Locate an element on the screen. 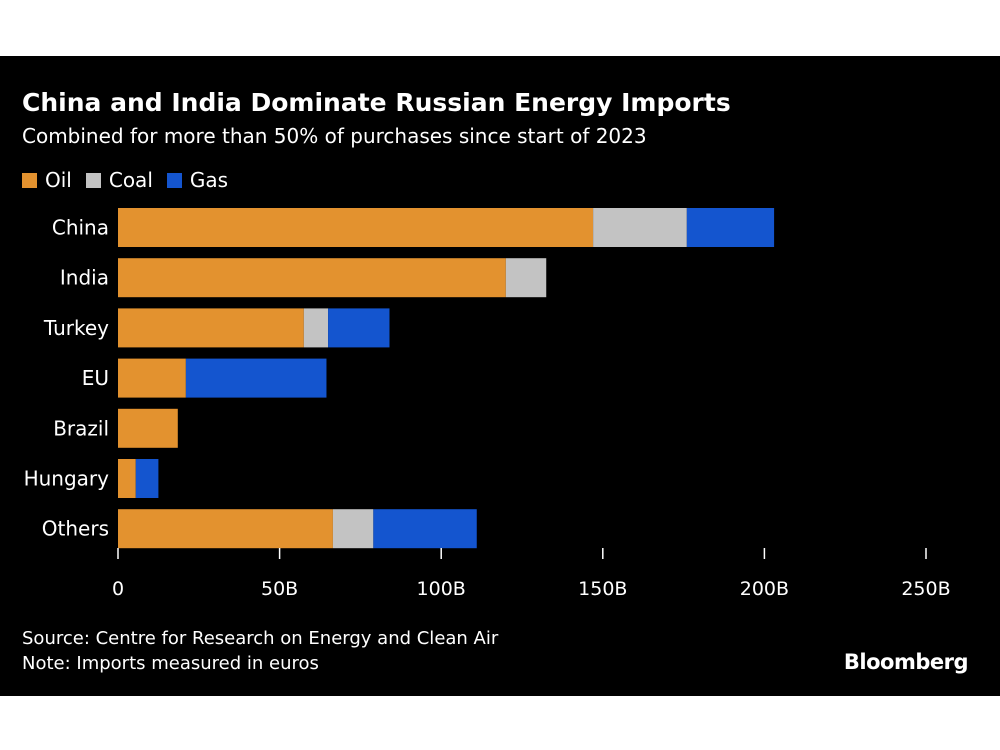  x-tick-label-4: 200B is located at coordinates (764, 589).